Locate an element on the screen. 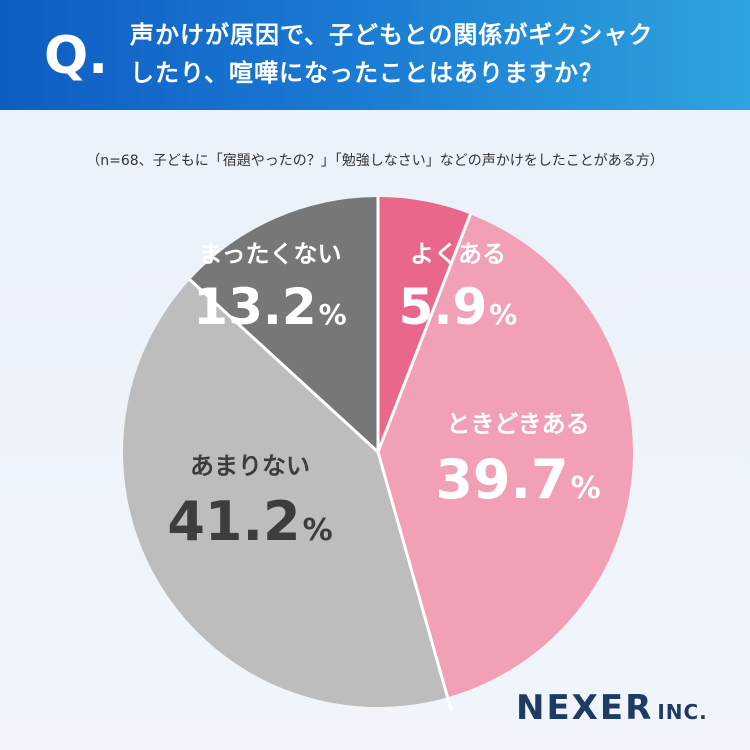 This screenshot has width=750, height=750. question-line-2: したり、喧嘩になったことはありますか？ is located at coordinates (367, 73).